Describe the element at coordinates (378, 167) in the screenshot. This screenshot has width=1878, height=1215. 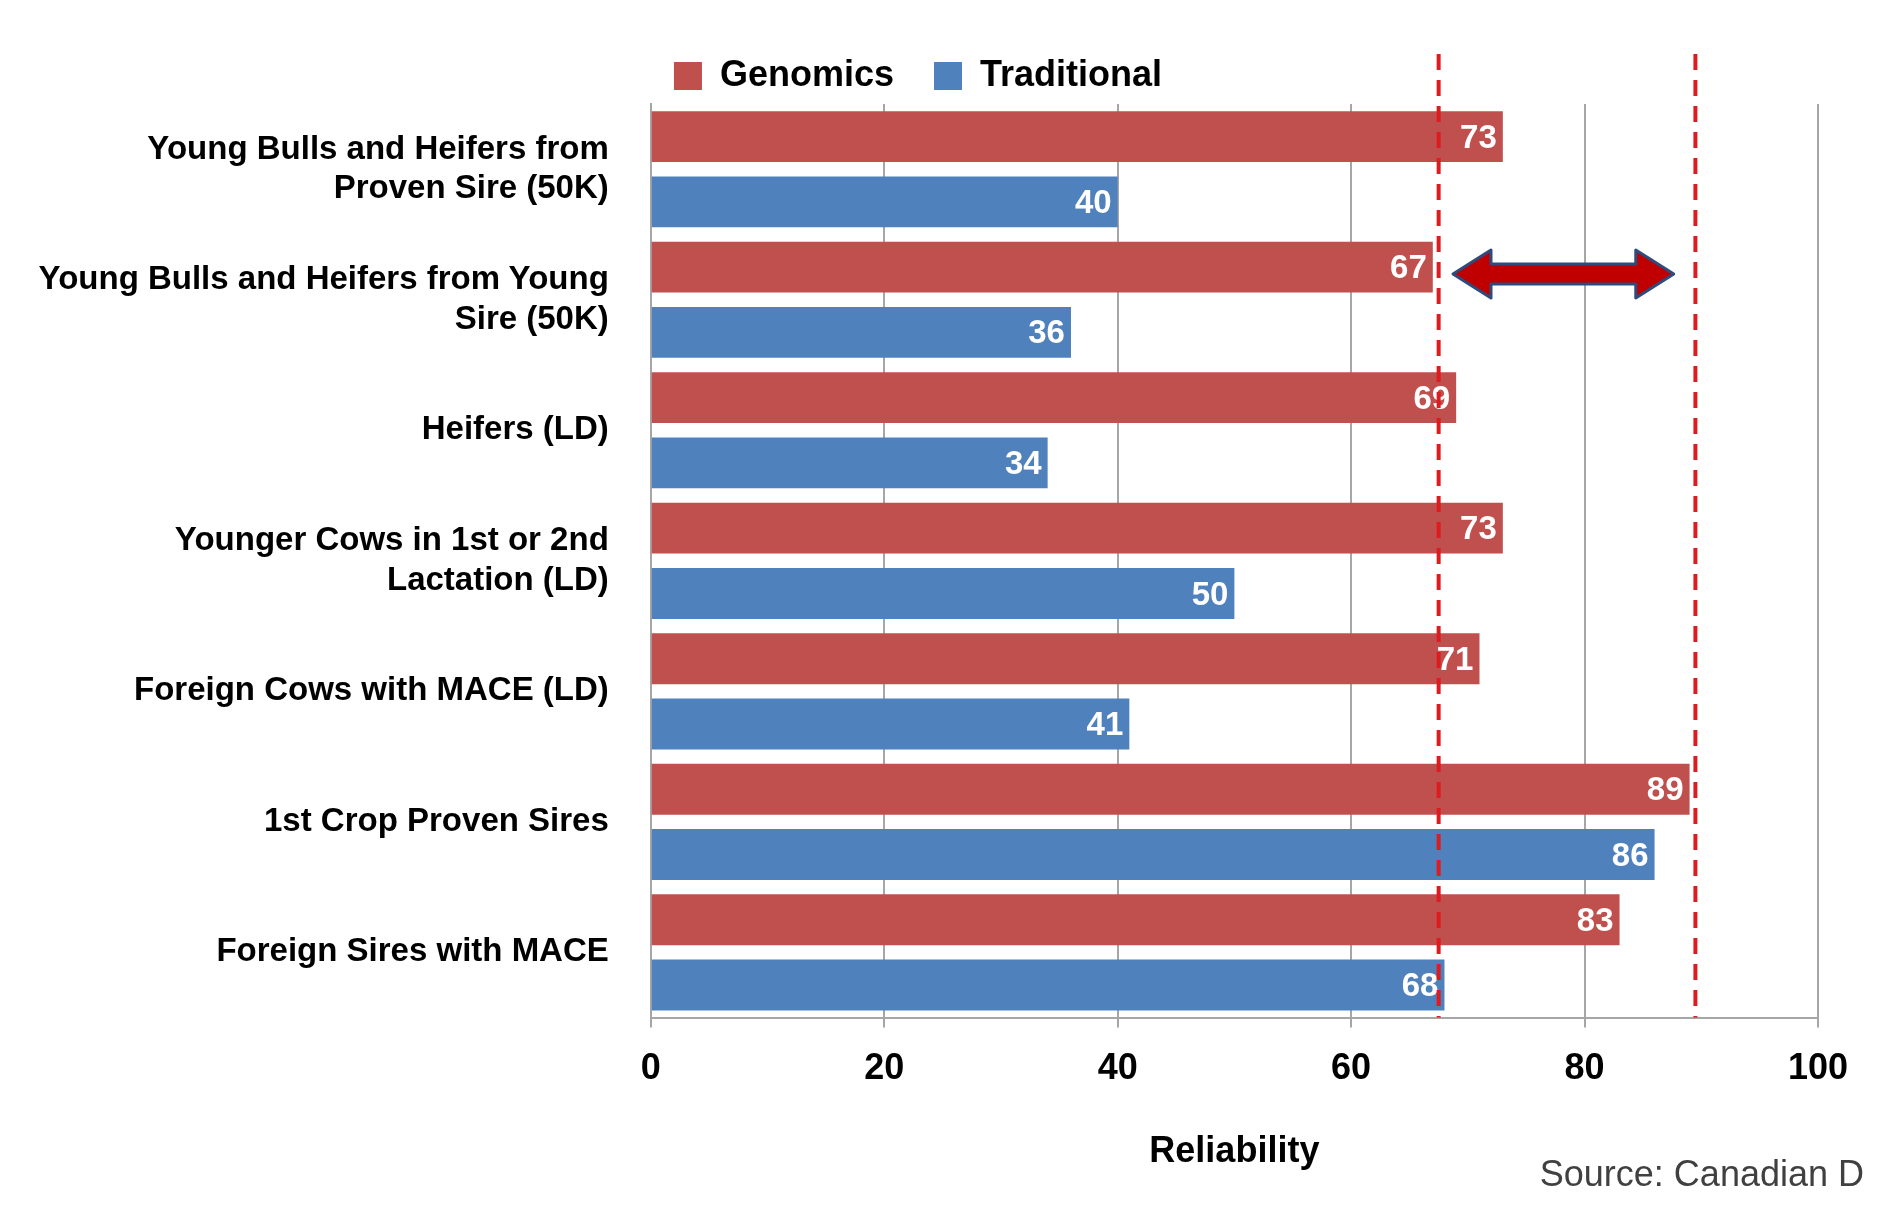
I see `y-tick-label: Young Bulls and Heifers from Proven Sire (50K)` at that location.